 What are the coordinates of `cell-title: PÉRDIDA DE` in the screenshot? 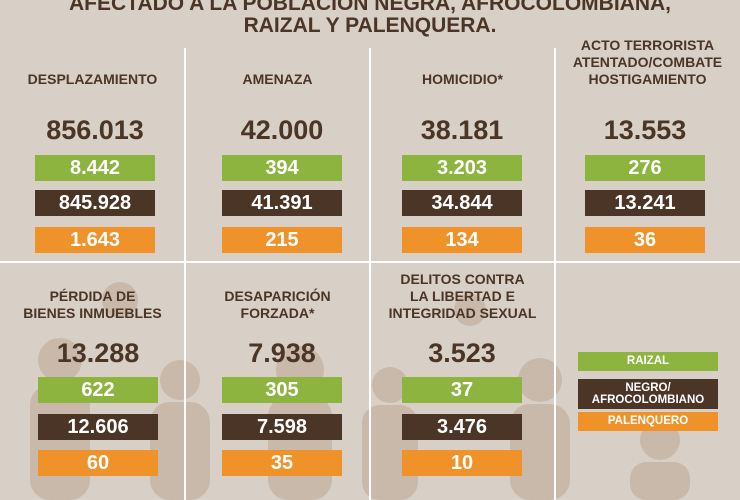 It's located at (92, 296).